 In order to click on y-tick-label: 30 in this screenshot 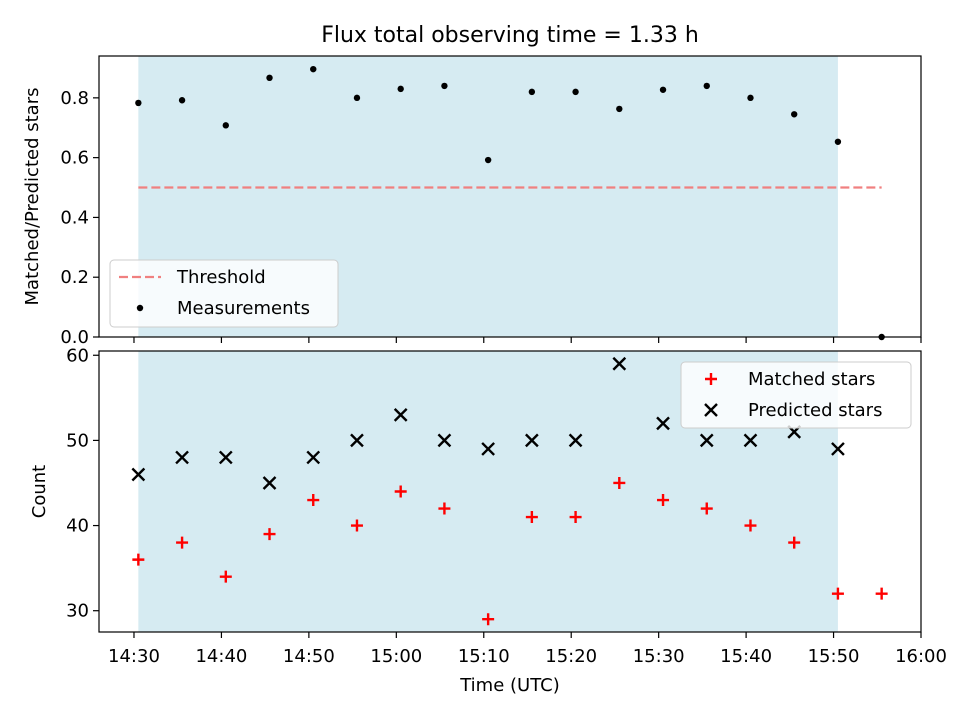, I will do `click(77, 611)`.